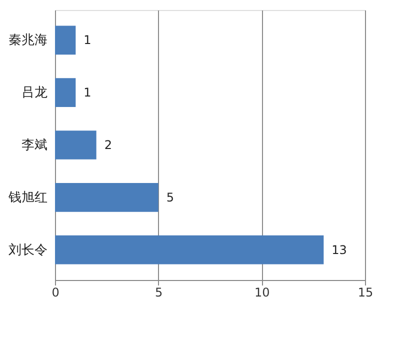  What do you see at coordinates (159, 293) in the screenshot?
I see `x-tick-label: 5` at bounding box center [159, 293].